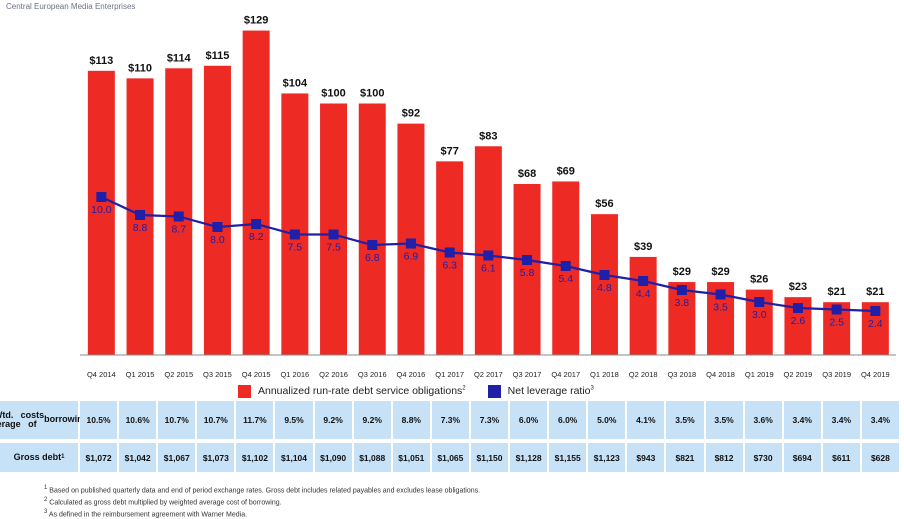 This screenshot has width=904, height=519. I want to click on bar-q4-2015, so click(256, 192).